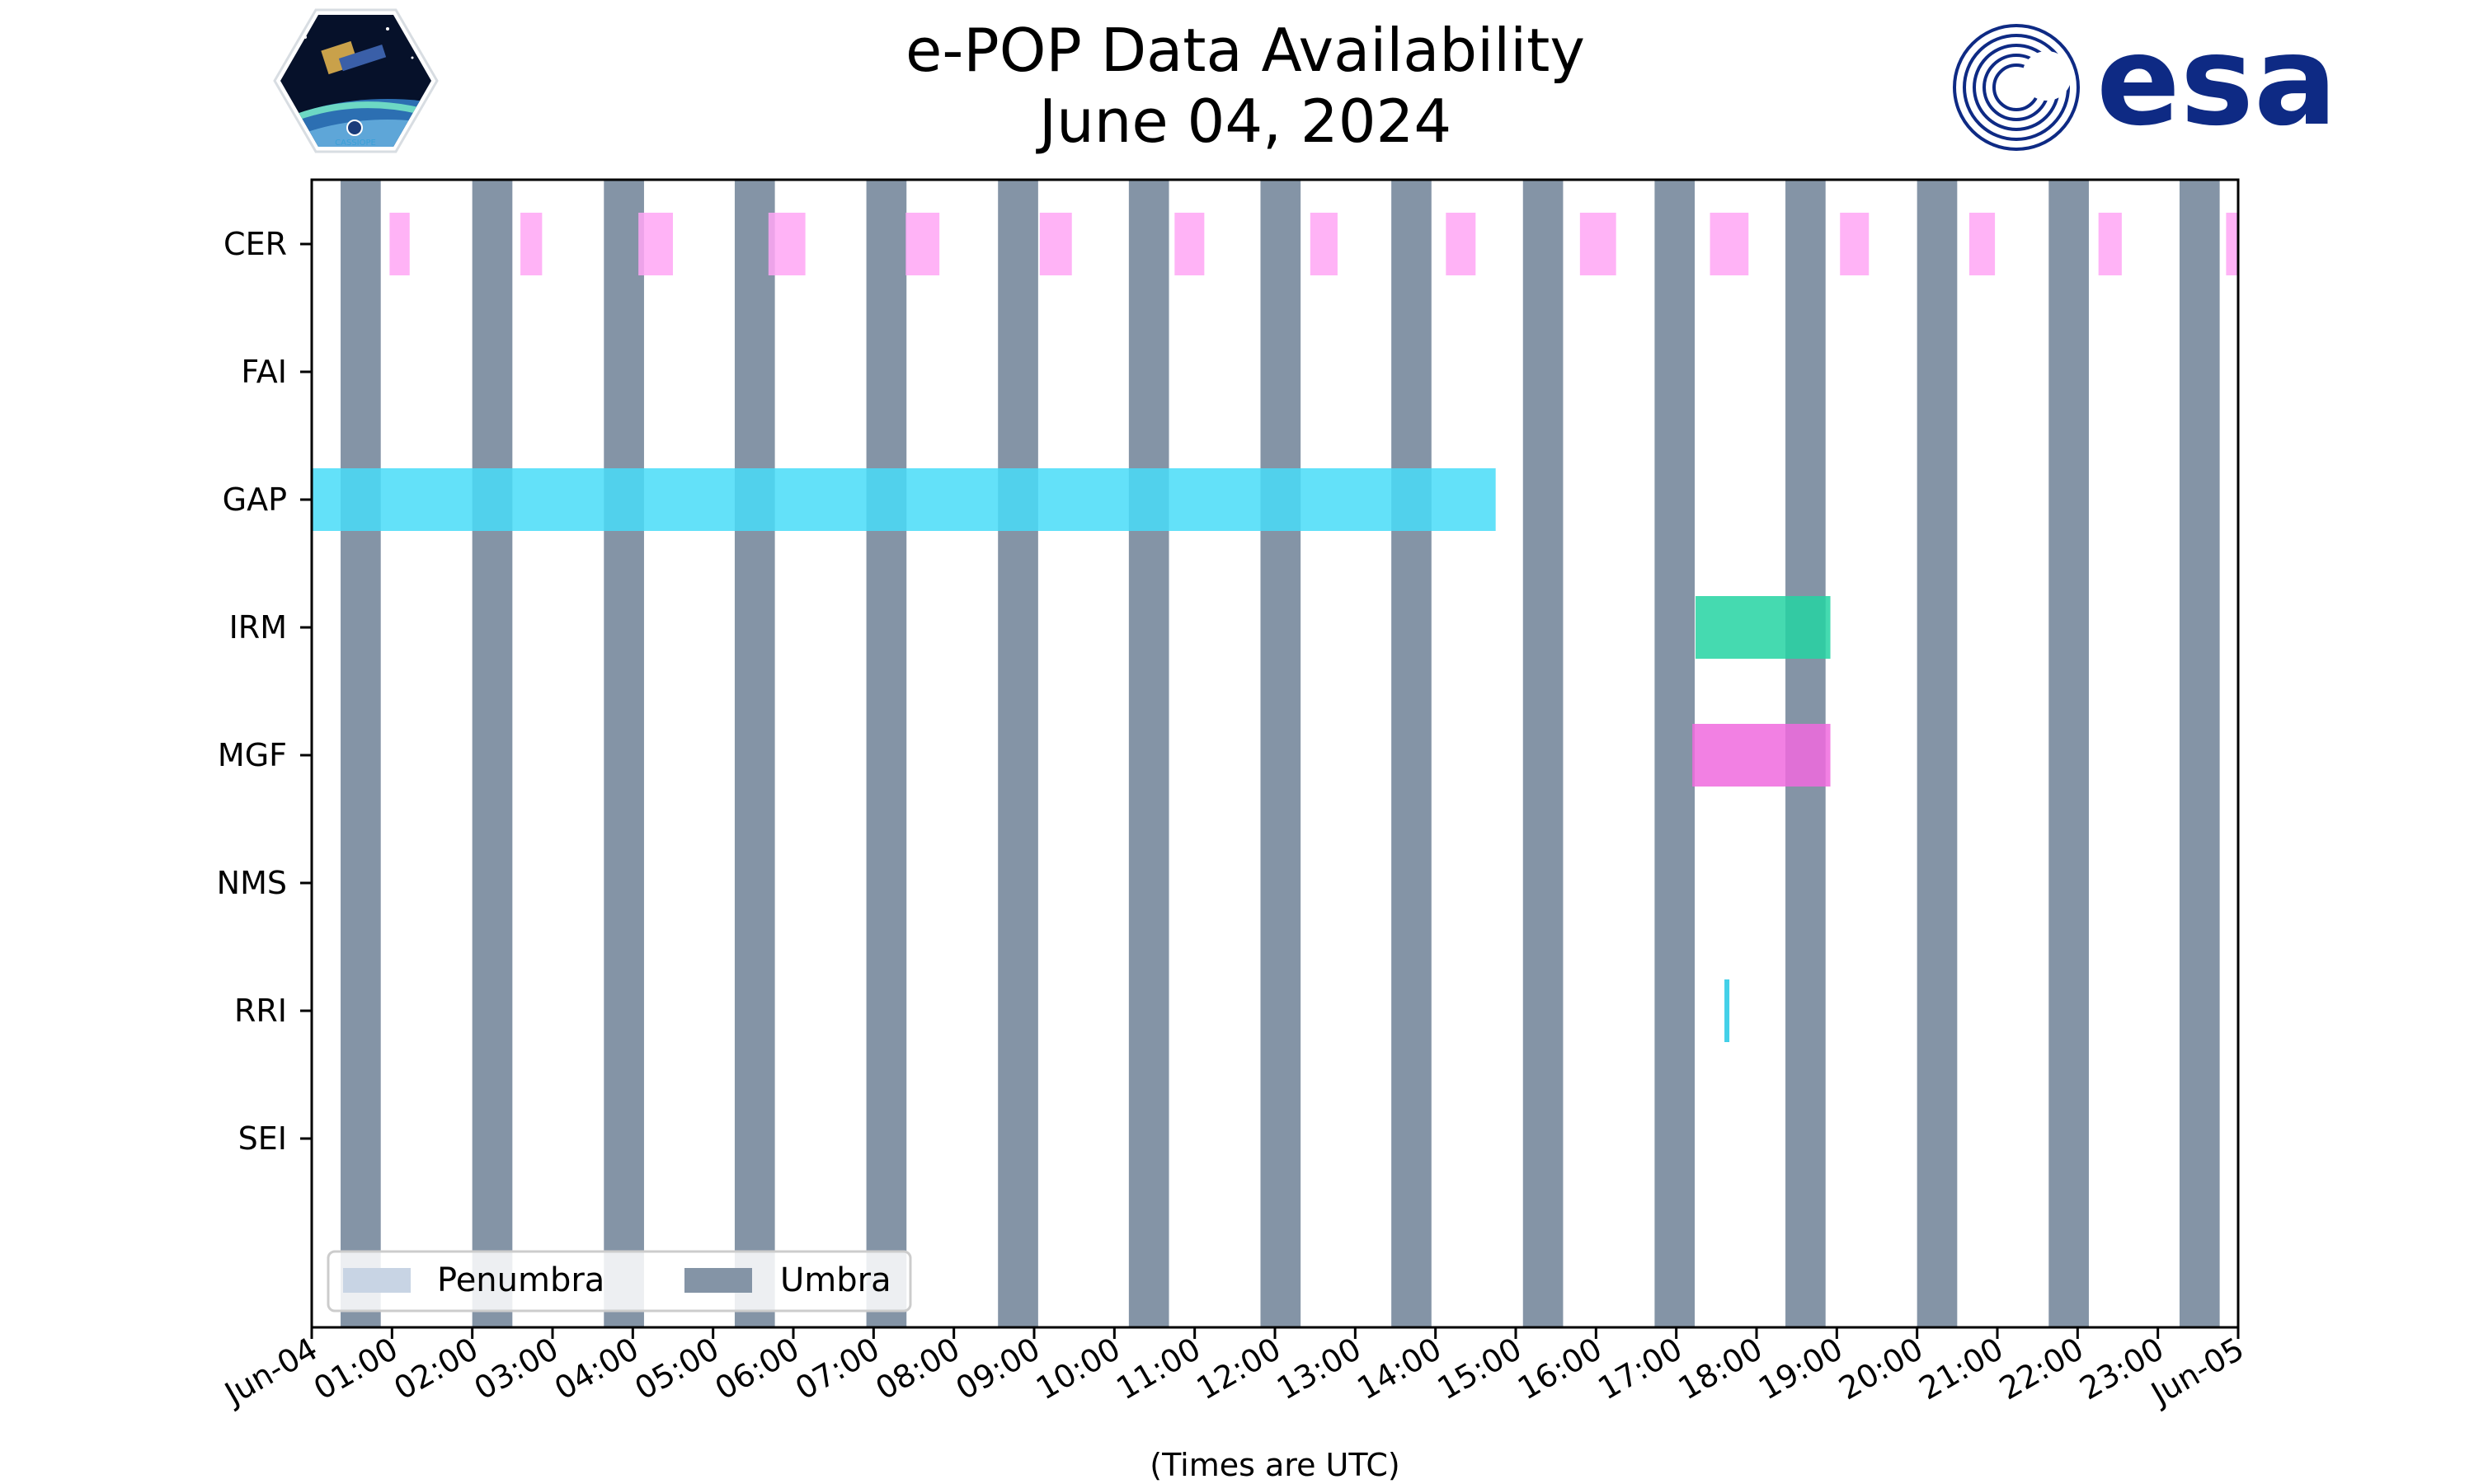 This screenshot has width=2474, height=1484. I want to click on x-tick-label-12-00: 12:00, so click(1239, 1369).